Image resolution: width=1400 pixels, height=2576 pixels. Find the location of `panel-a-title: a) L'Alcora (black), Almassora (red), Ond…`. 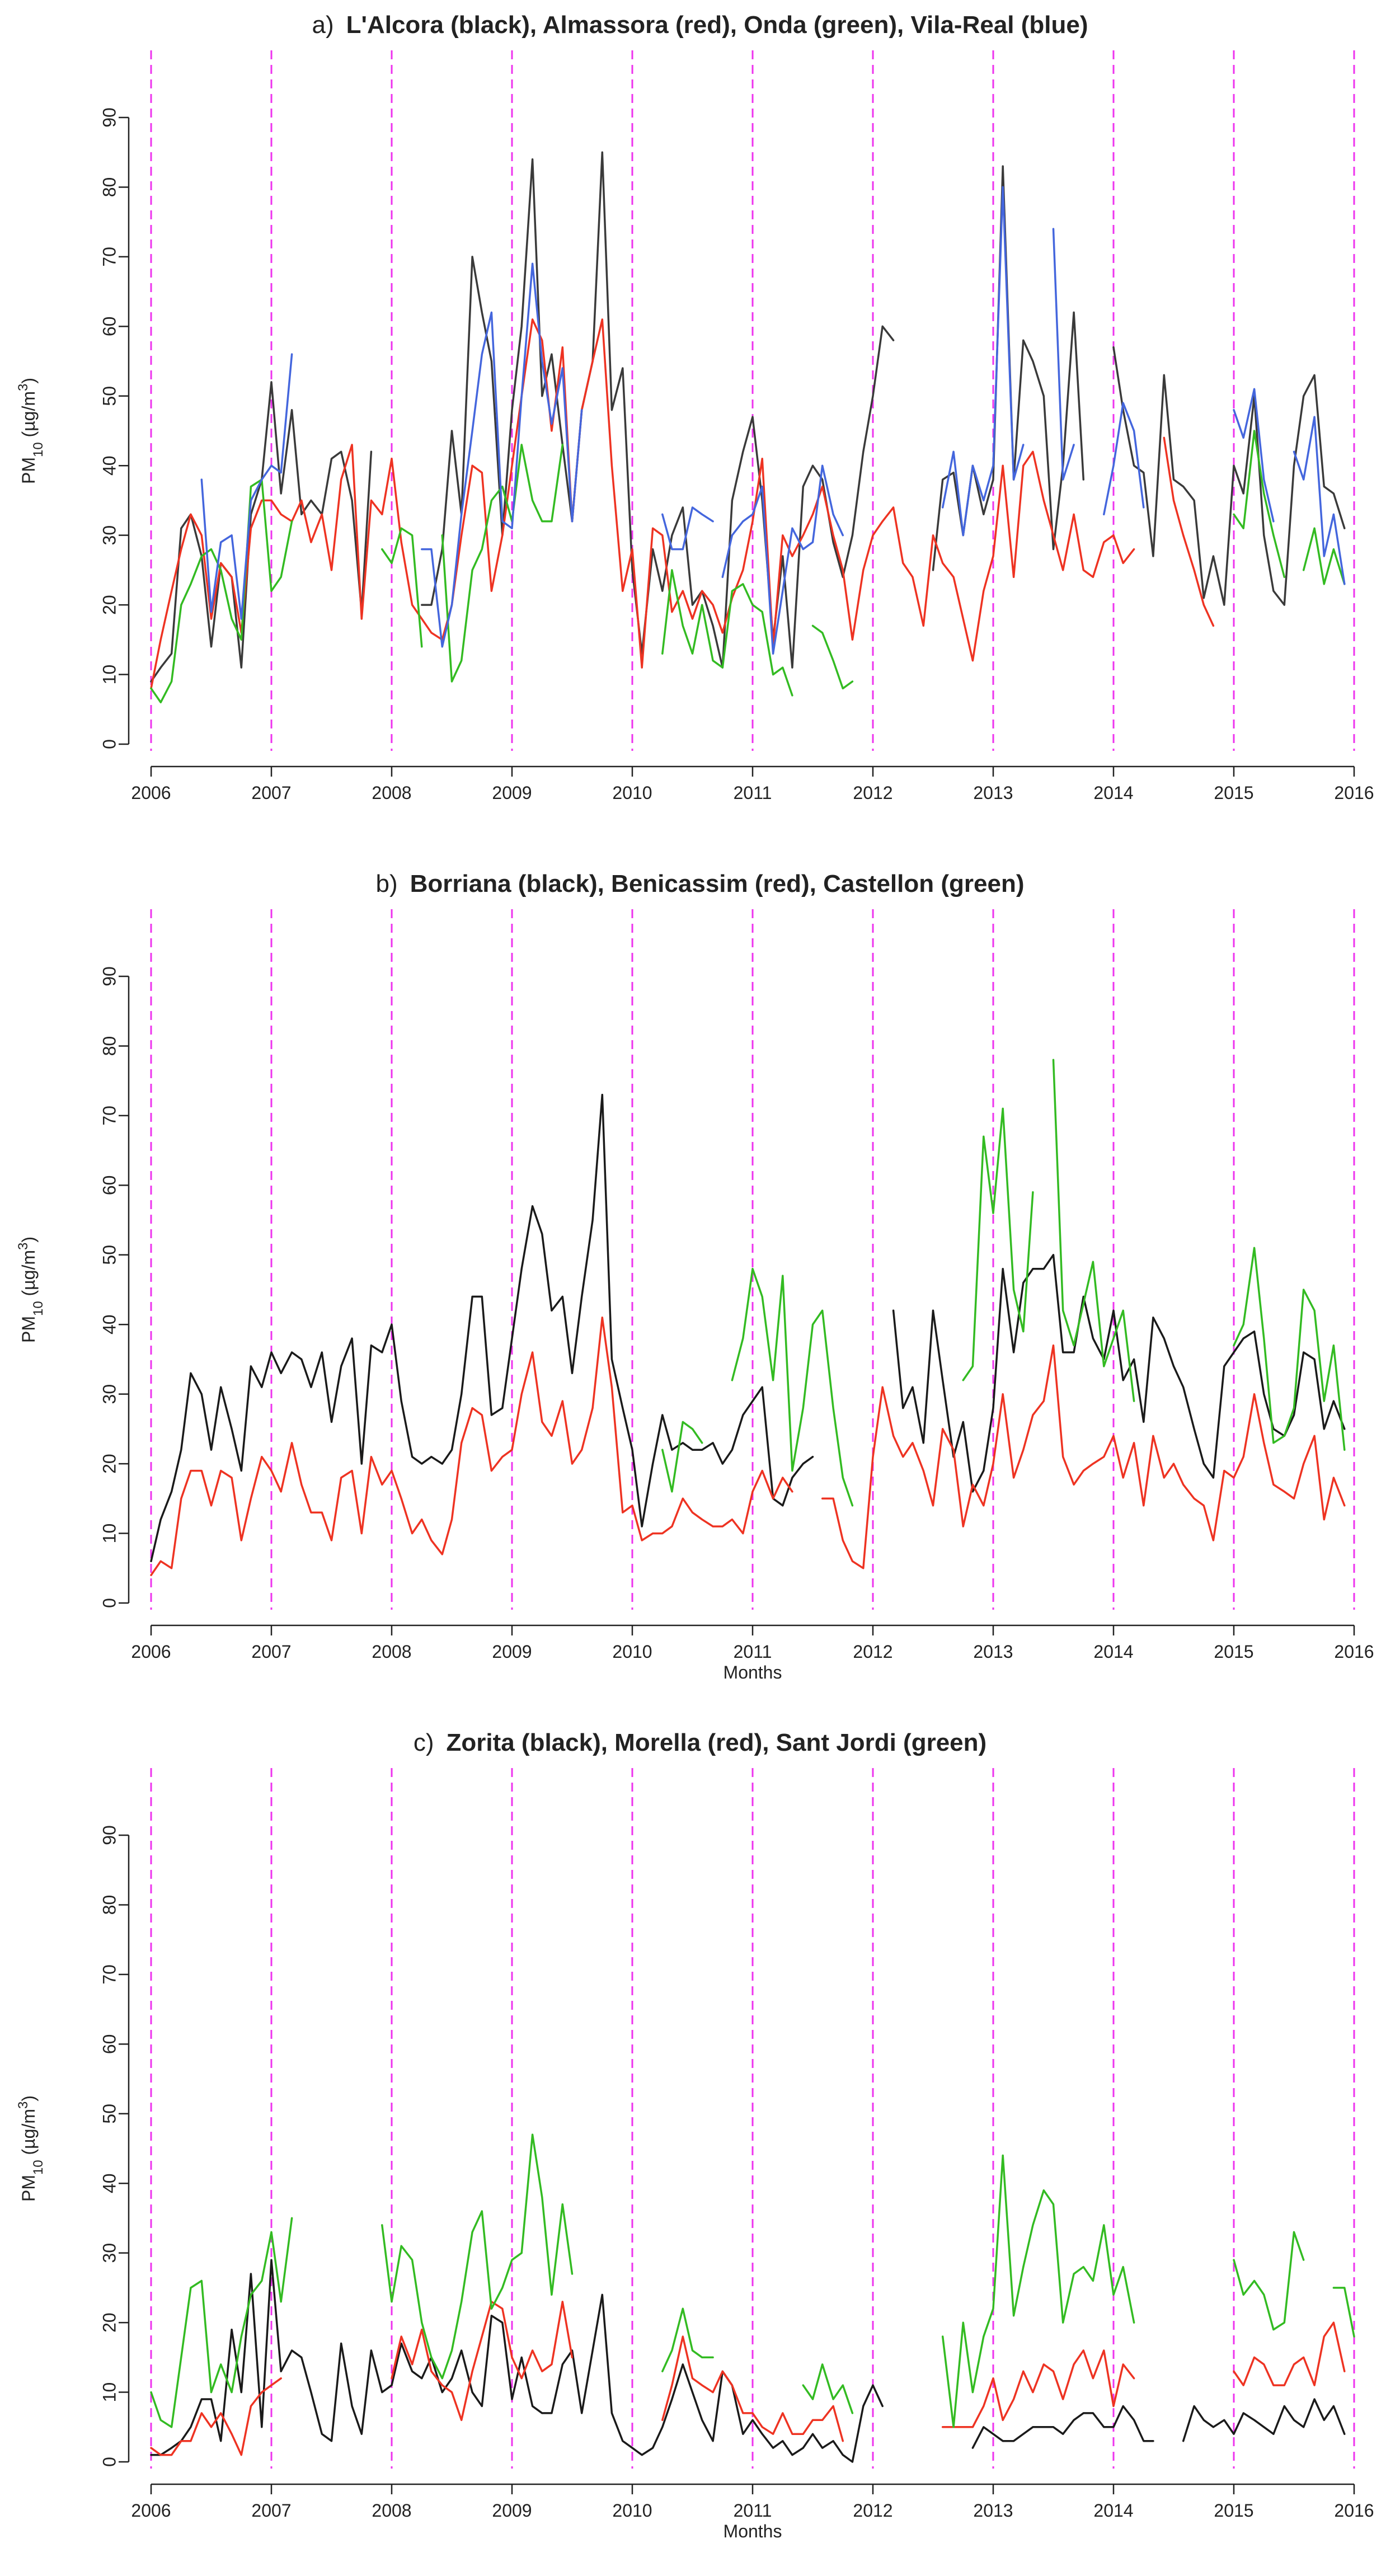

panel-a-title: a) L'Alcora (black), Almassora (red), Ond… is located at coordinates (700, 25).